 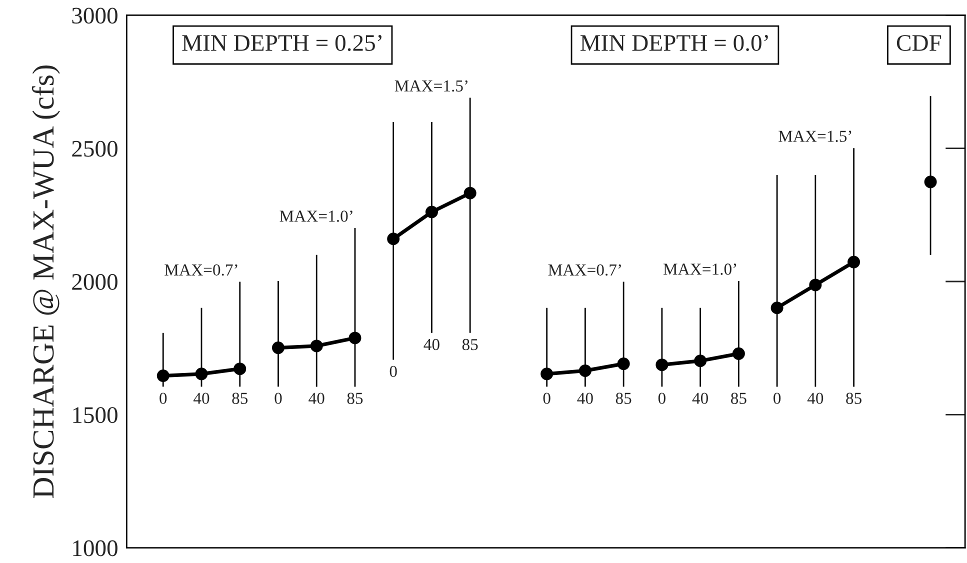 I want to click on annotation: MIN DEPTH = 0.25’, so click(x=282, y=43).